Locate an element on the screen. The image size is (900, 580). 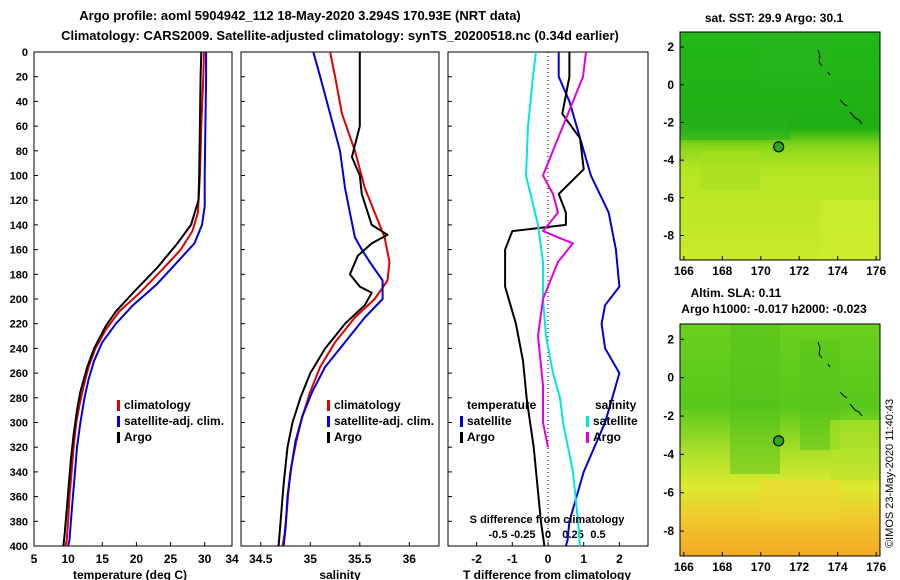
series-line-salinity-argo is located at coordinates (562, 250).